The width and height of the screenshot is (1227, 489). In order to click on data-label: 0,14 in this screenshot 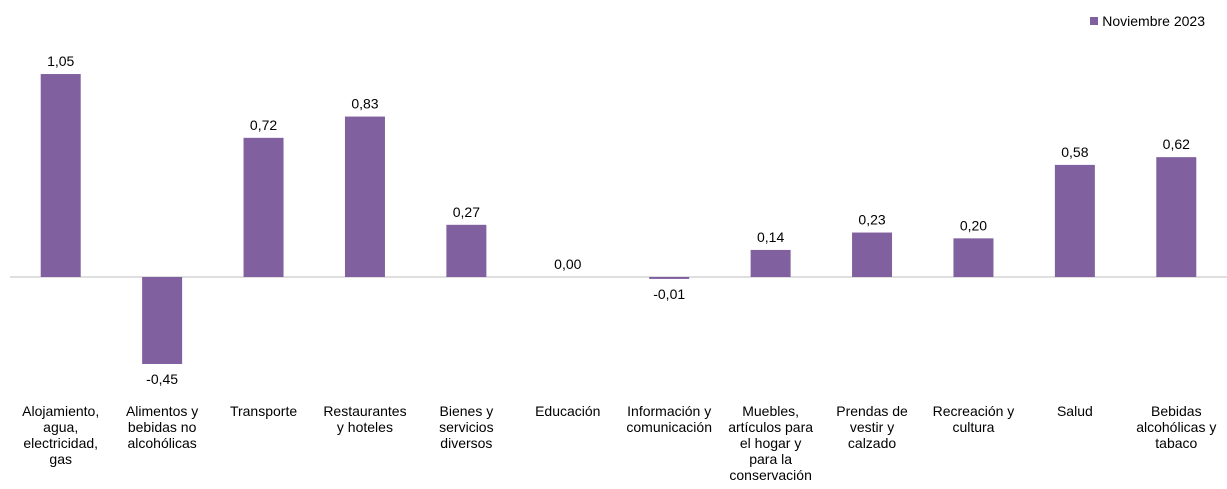, I will do `click(770, 237)`.